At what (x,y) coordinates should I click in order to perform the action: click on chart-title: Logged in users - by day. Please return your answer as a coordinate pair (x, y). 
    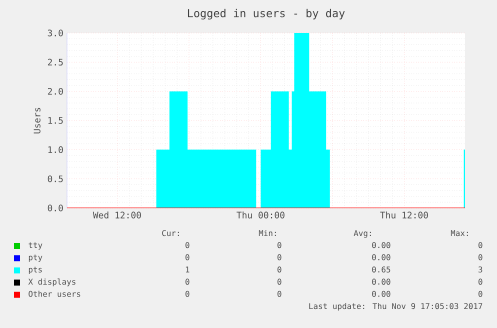
    Looking at the image, I should click on (266, 14).